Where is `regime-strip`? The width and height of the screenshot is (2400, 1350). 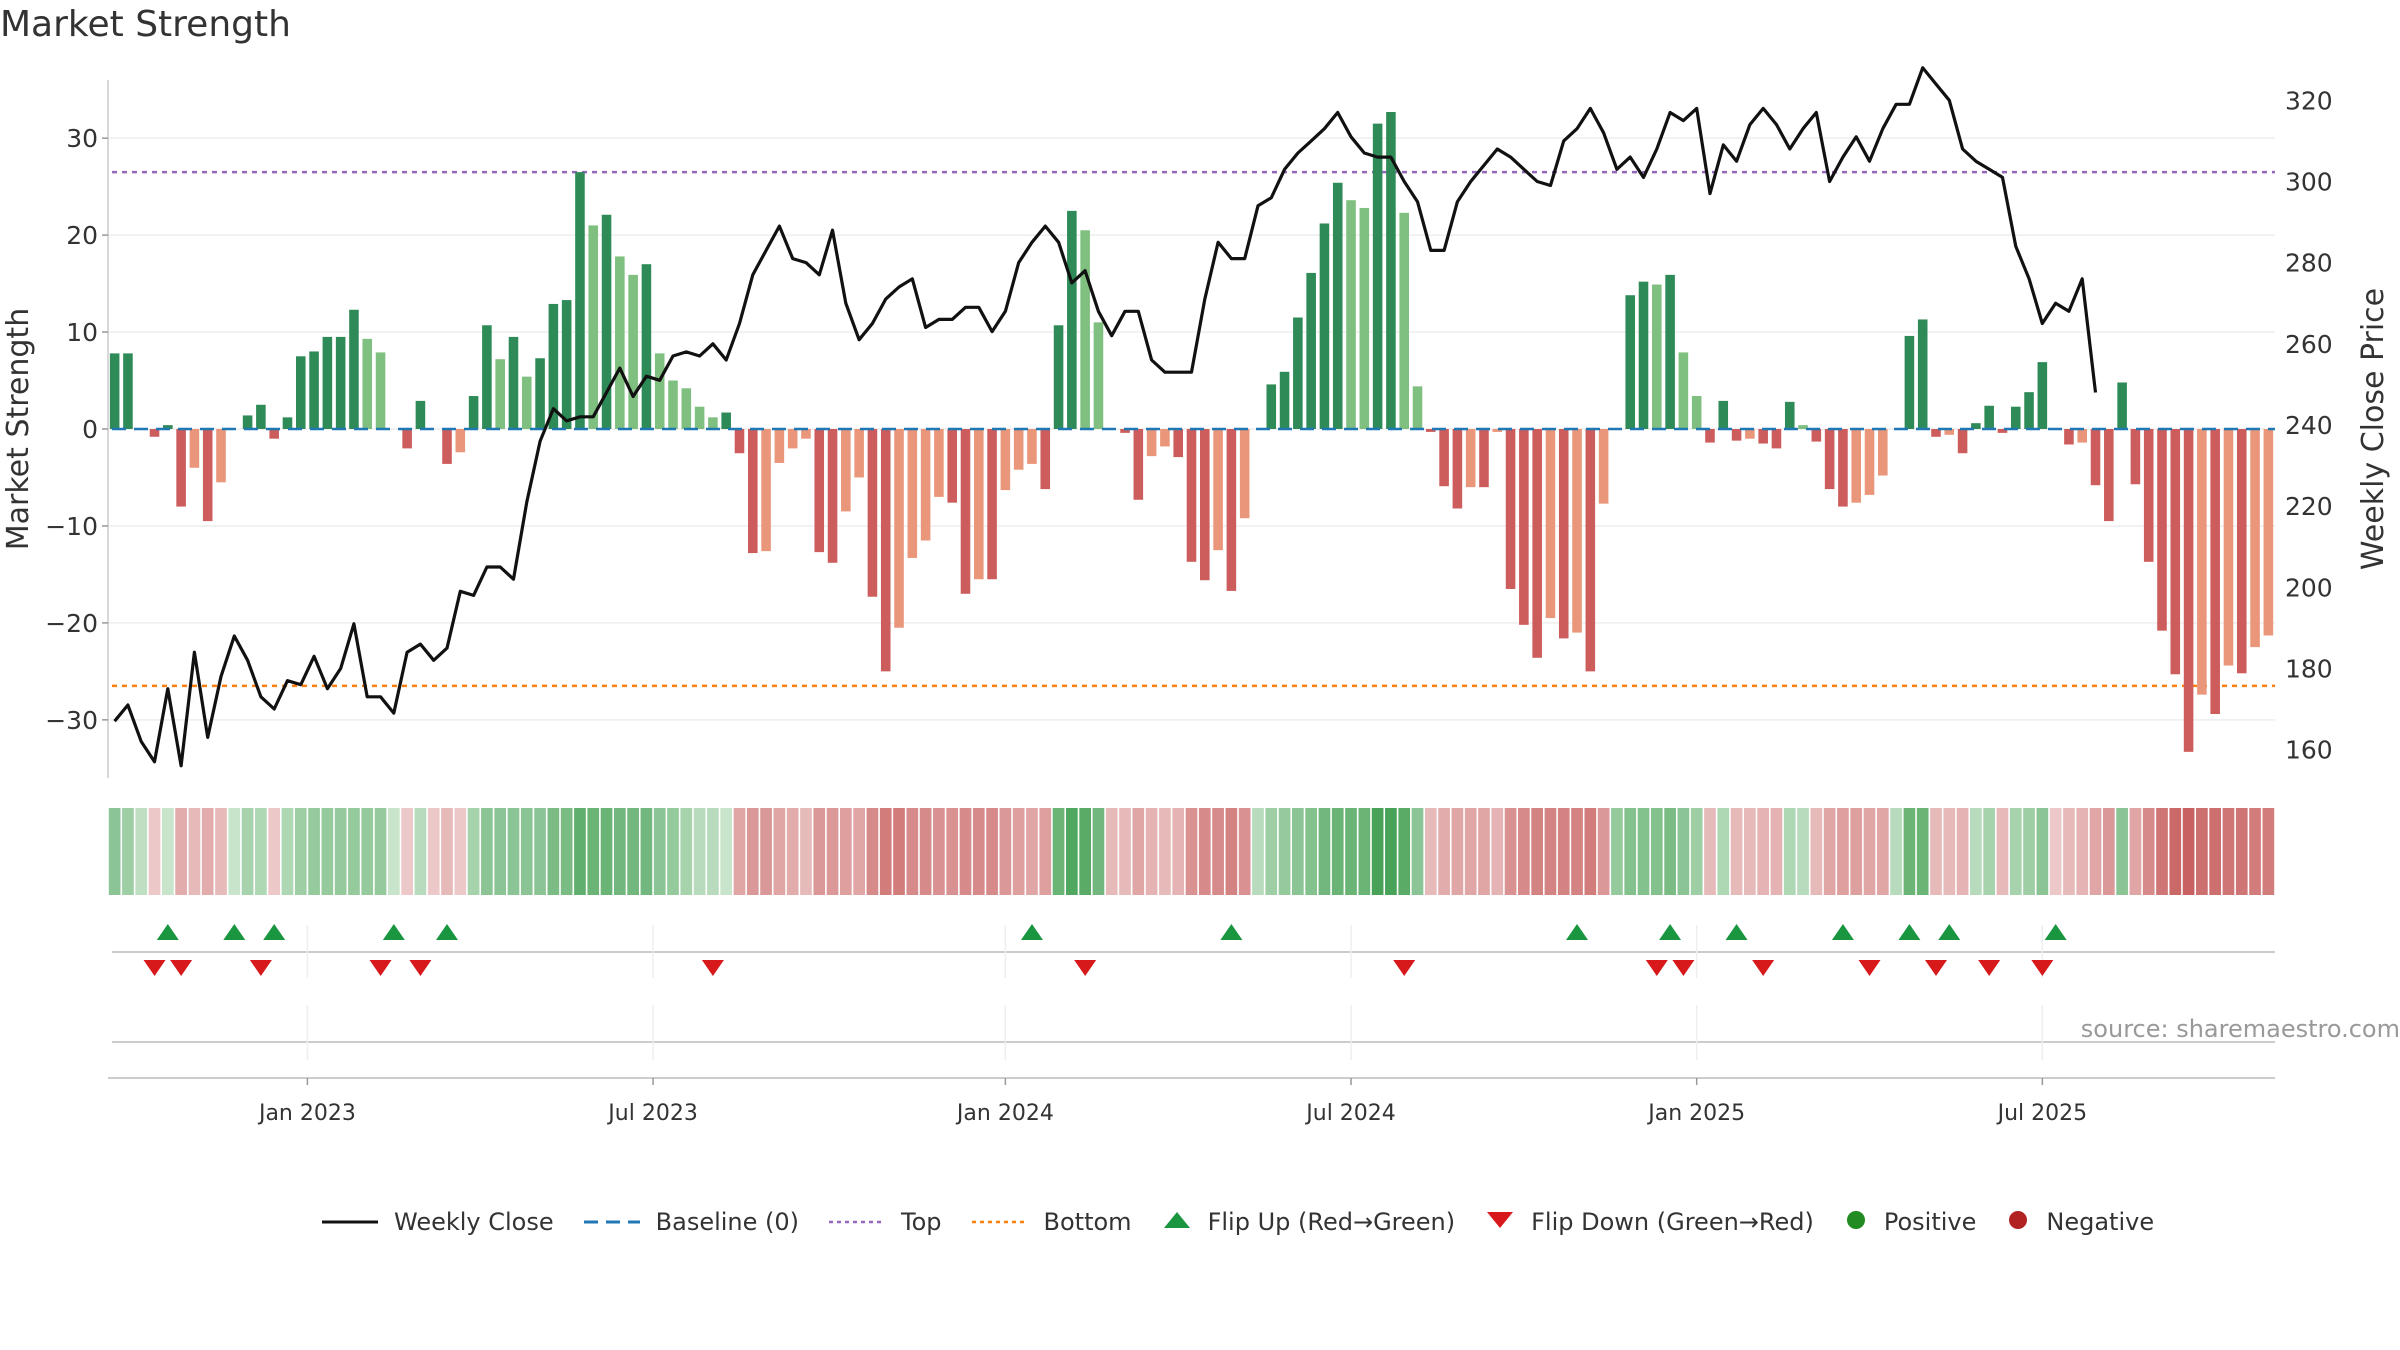 regime-strip is located at coordinates (1191, 851).